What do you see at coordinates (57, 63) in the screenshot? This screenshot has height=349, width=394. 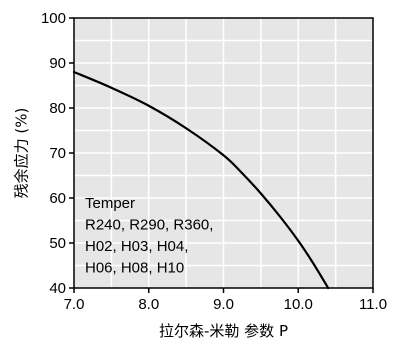 I see `y-tick-label-5: 90` at bounding box center [57, 63].